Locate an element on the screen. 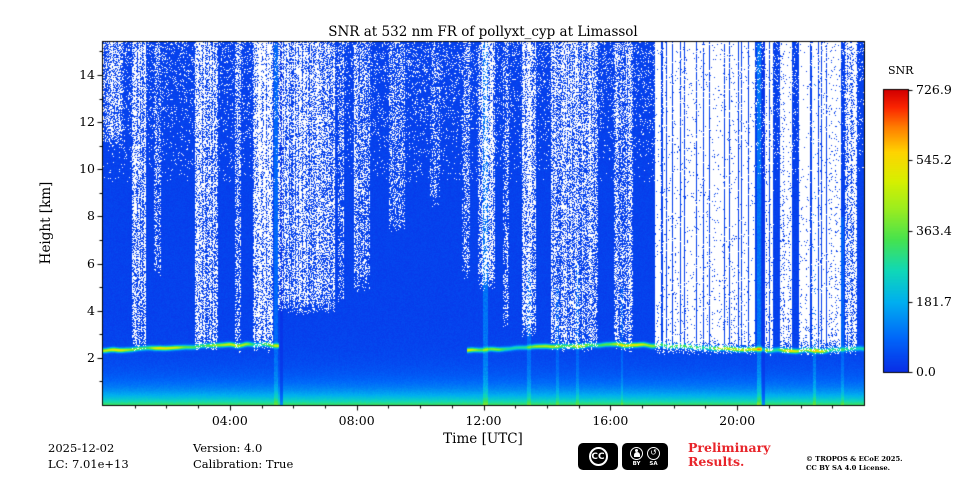  colorbar-label: SNR is located at coordinates (901, 70).